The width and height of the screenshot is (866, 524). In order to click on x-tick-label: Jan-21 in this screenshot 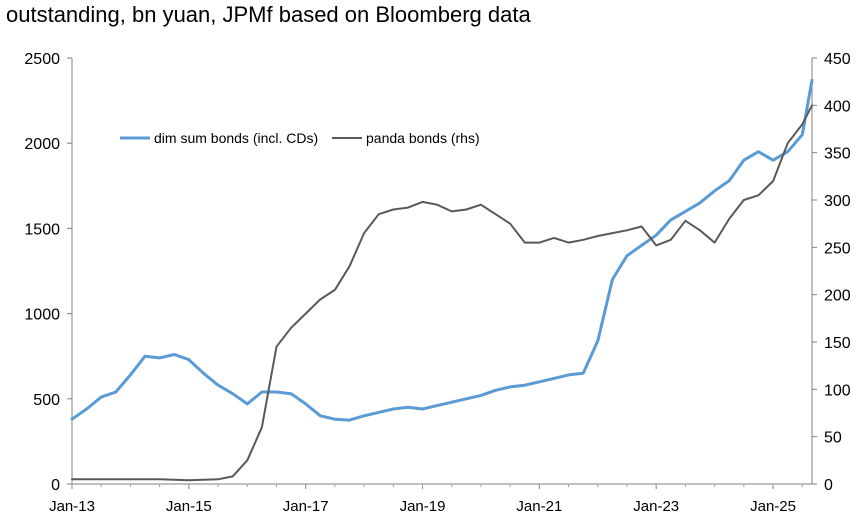, I will do `click(539, 506)`.